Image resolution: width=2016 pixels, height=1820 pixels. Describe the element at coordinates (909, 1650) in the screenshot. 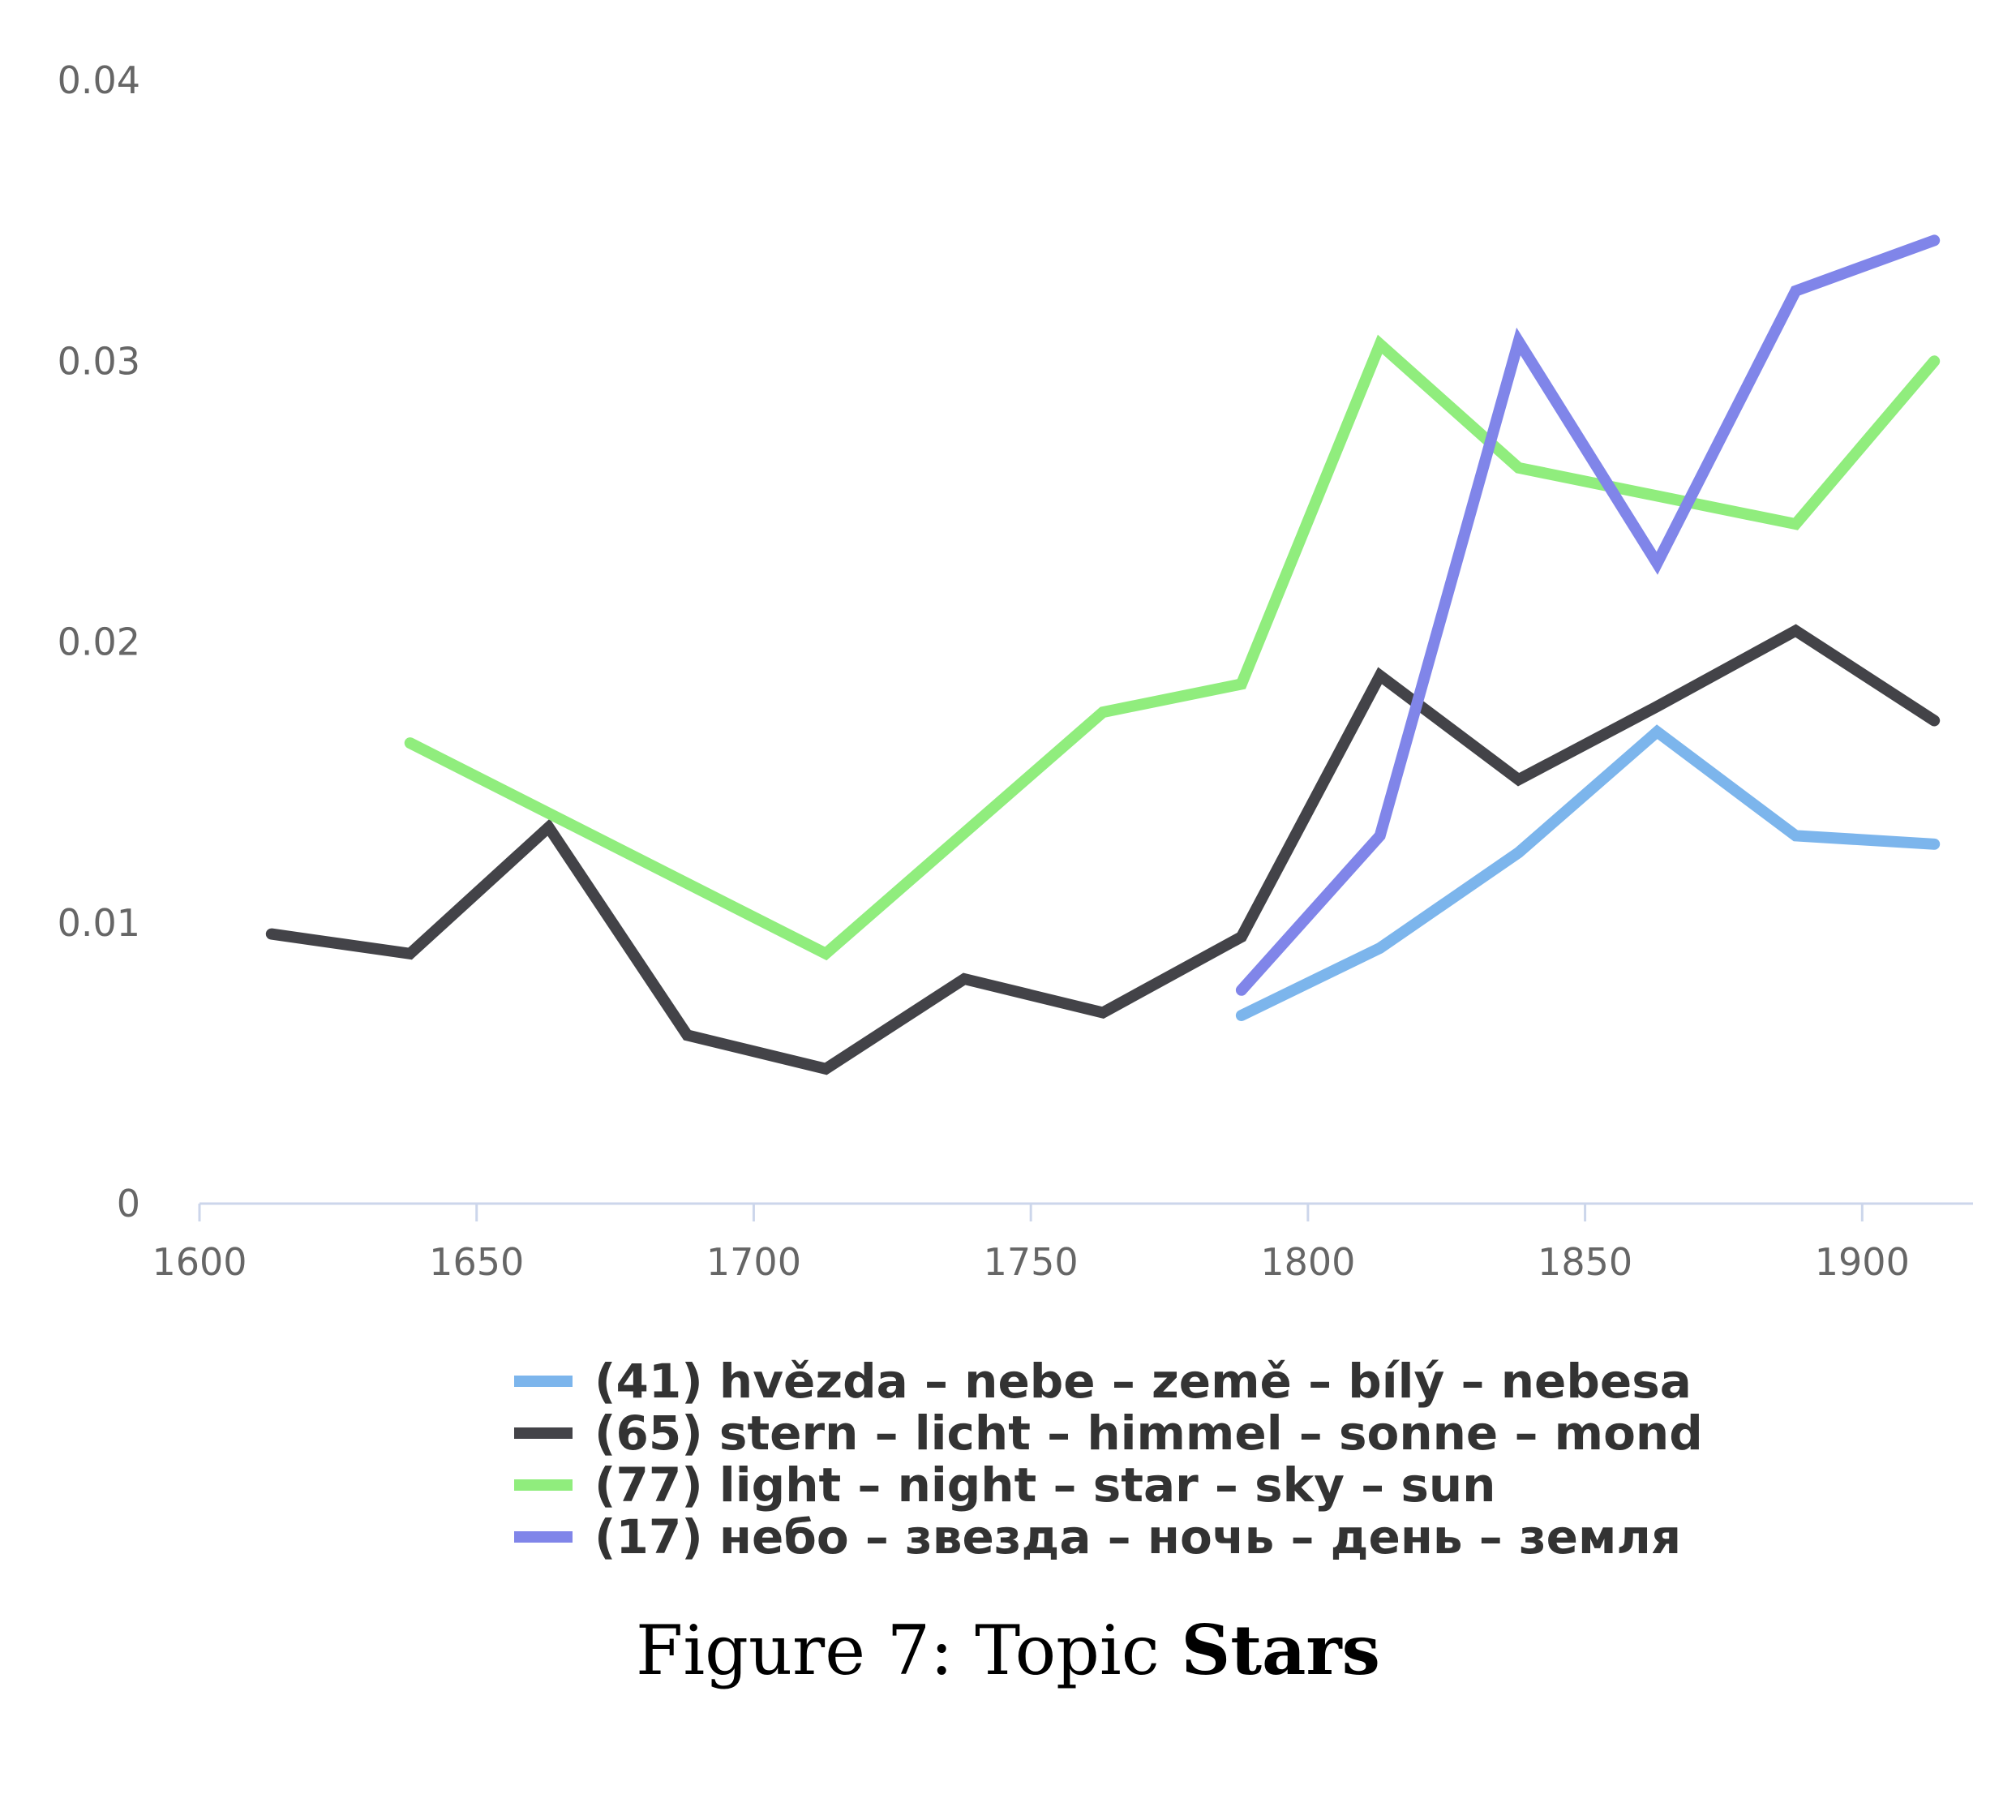

I see `caption-prefix: Figure 7: Topic` at that location.